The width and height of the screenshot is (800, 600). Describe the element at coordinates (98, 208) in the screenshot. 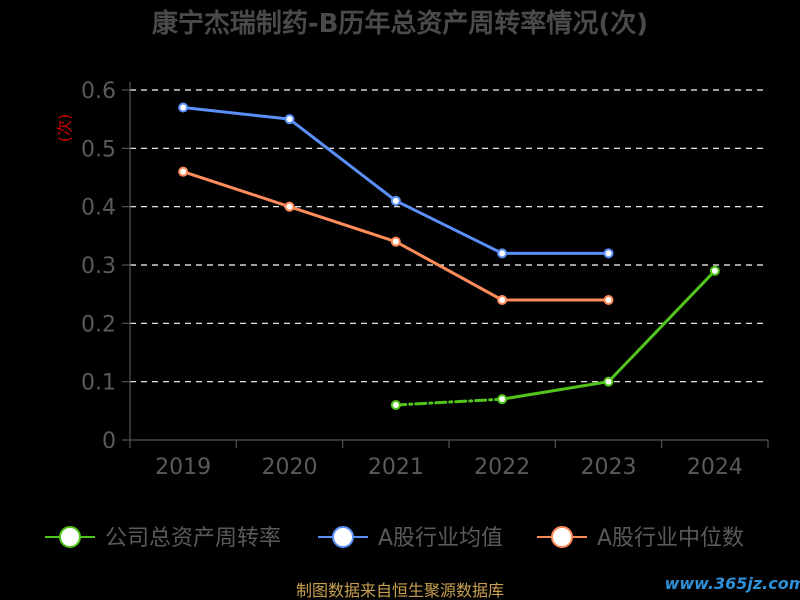

I see `y-tick-label: 0.4` at that location.